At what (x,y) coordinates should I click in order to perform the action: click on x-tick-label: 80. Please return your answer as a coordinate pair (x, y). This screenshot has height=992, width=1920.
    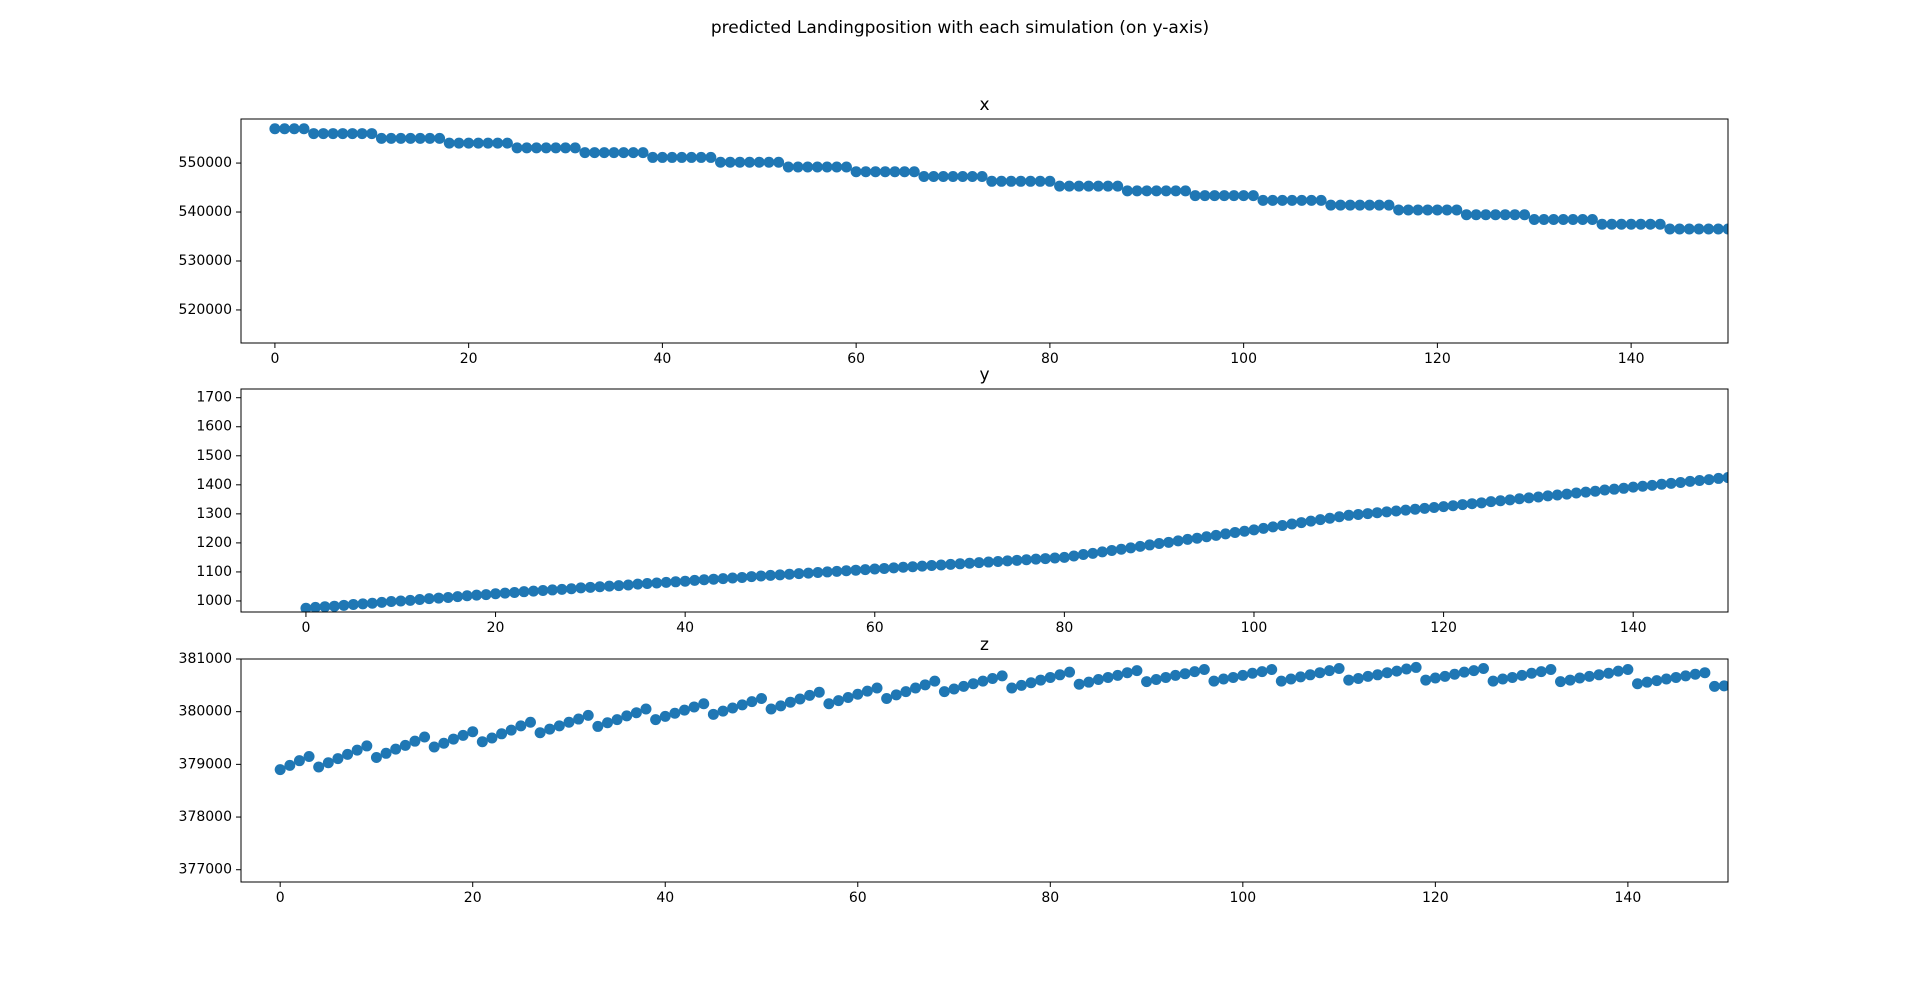
    Looking at the image, I should click on (1064, 628).